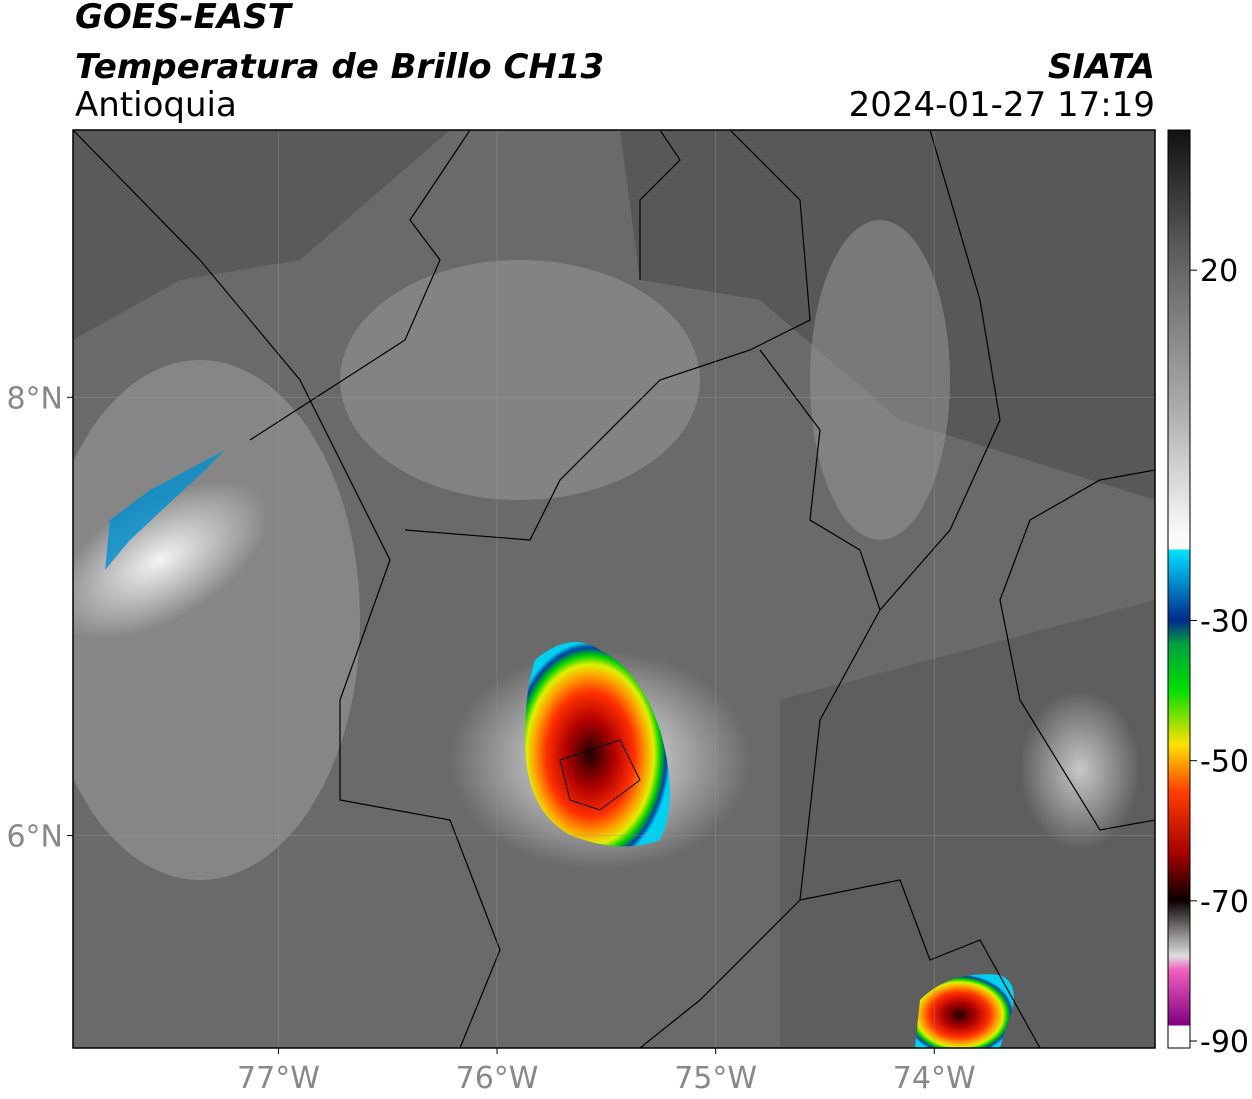  What do you see at coordinates (339, 67) in the screenshot?
I see `subtitle: Temperatura de Brillo CH13` at bounding box center [339, 67].